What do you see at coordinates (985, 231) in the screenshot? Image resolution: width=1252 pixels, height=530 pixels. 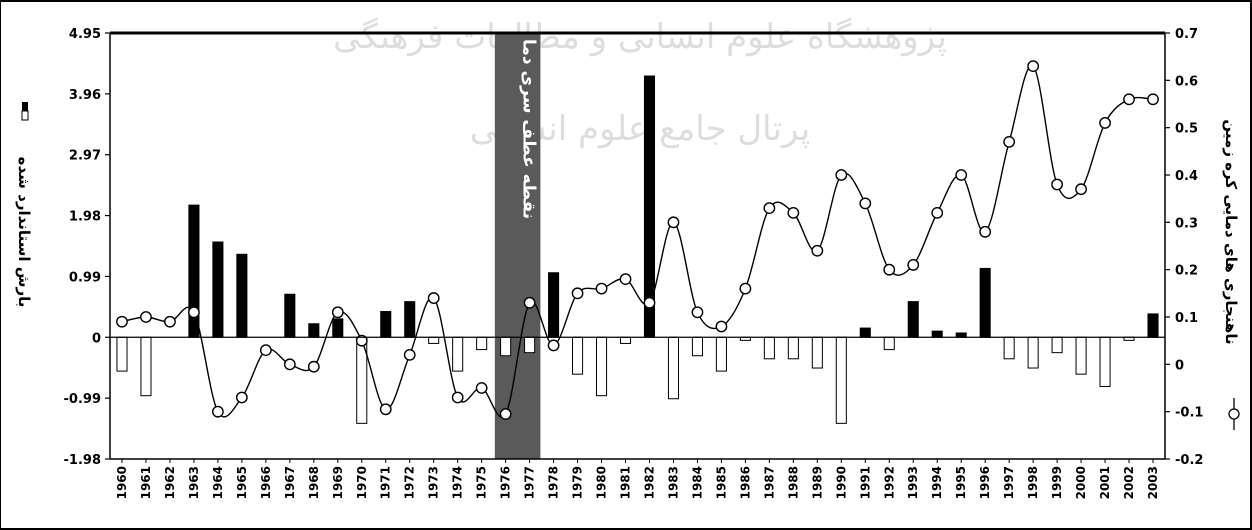 I see `point-1996` at bounding box center [985, 231].